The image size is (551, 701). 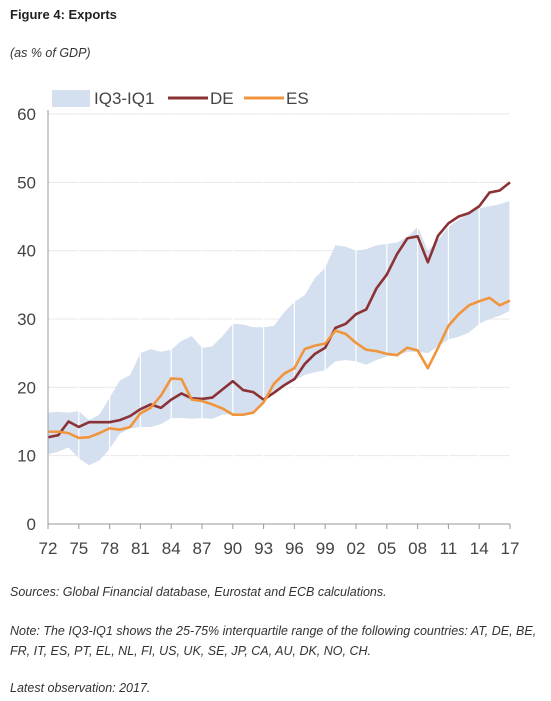 What do you see at coordinates (26, 387) in the screenshot?
I see `y-tick-label: 20` at bounding box center [26, 387].